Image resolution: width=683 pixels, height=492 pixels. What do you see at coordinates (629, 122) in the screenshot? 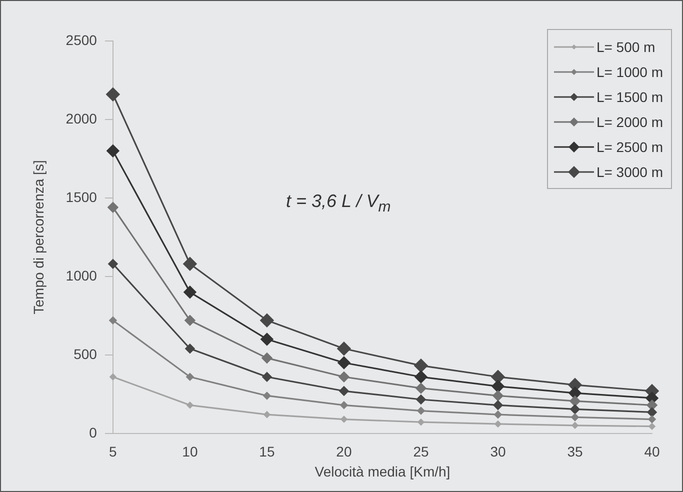
I see `legend-label: L= 2000 m` at bounding box center [629, 122].